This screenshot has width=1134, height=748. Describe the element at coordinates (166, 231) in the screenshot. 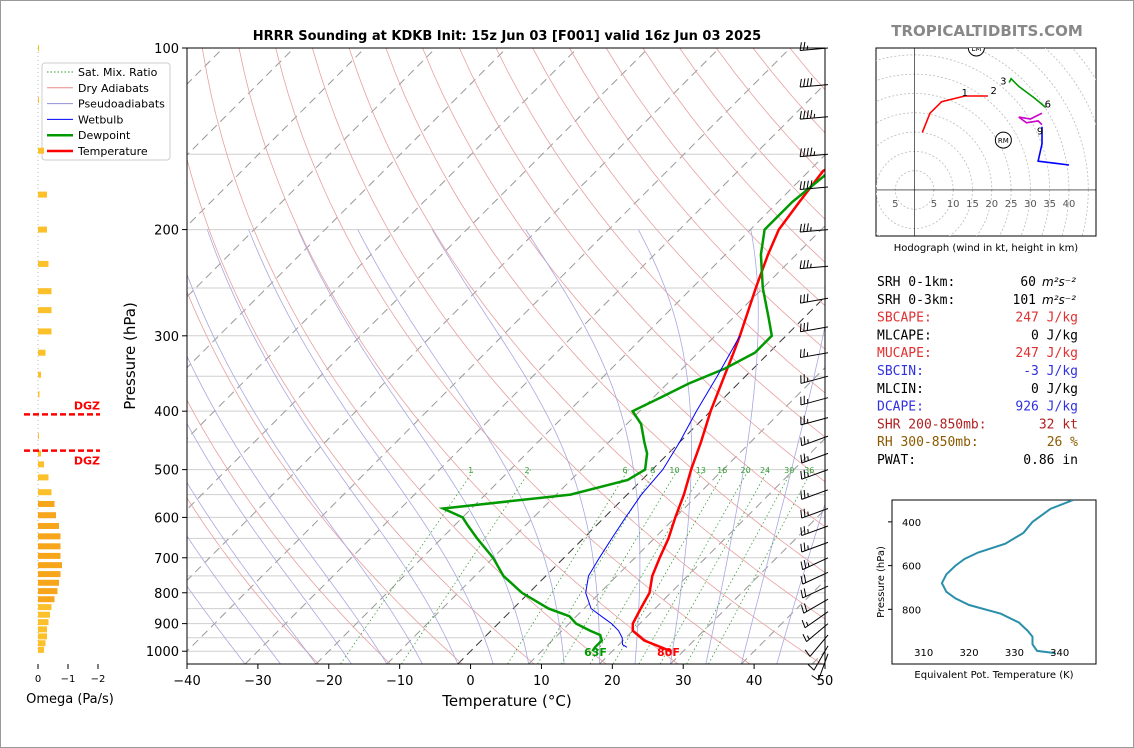

I see `y-tick-label: 200` at that location.